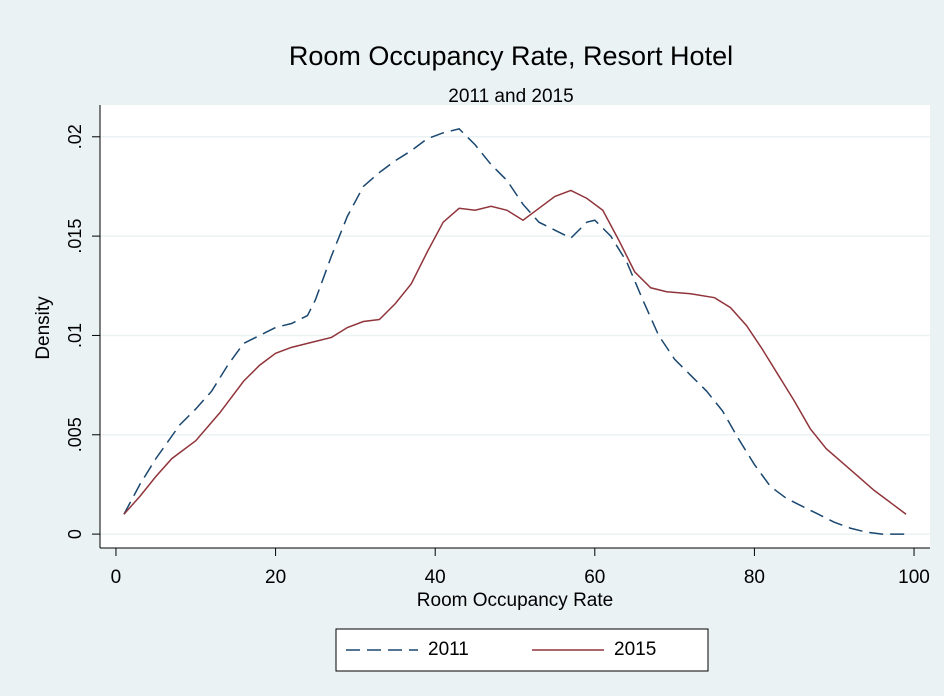 Image resolution: width=944 pixels, height=696 pixels. I want to click on chart-subtitle: 2011 and 2015, so click(510, 96).